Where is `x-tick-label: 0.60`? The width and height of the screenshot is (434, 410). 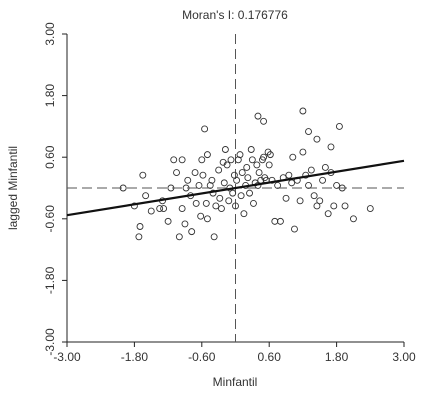 x-tick-label: 0.60 is located at coordinates (270, 357).